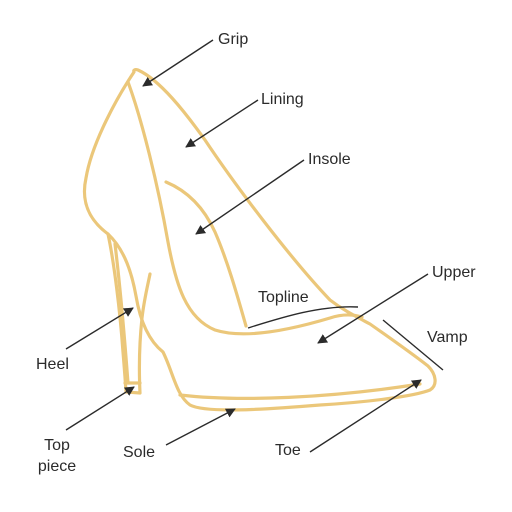 This screenshot has height=512, width=512. Describe the element at coordinates (413, 345) in the screenshot. I see `vamp-pointer` at that location.